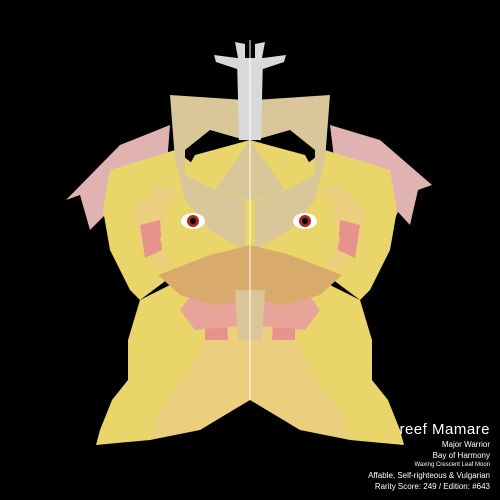 This screenshot has height=500, width=500. What do you see at coordinates (207, 172) in the screenshot?
I see `crest-left` at bounding box center [207, 172].